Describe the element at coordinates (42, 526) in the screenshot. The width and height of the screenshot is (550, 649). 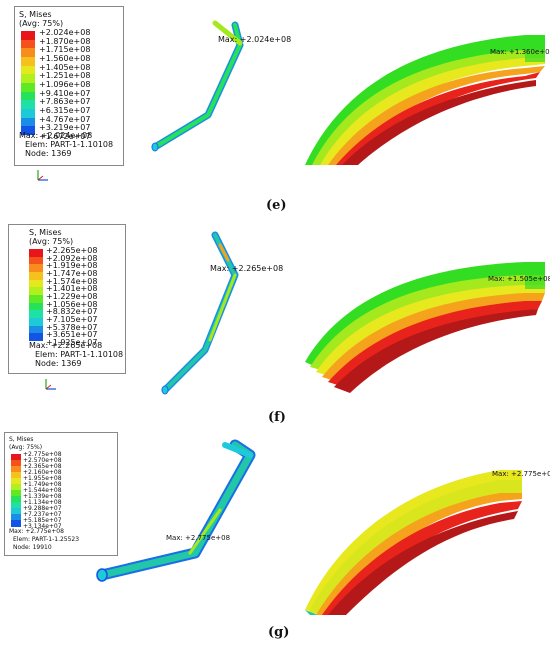
I see `legend-level-value: +3.134e+07` at that location.